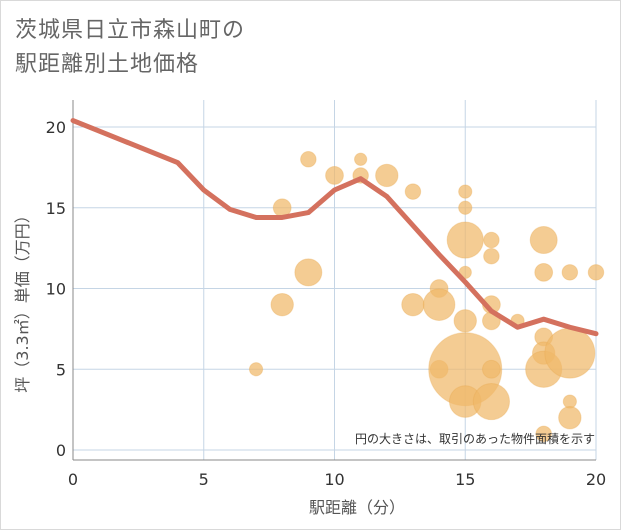 The width and height of the screenshot is (621, 530). I want to click on chart-title: 茨城県日立市森山町の 駅距離別土地価格, so click(130, 48).